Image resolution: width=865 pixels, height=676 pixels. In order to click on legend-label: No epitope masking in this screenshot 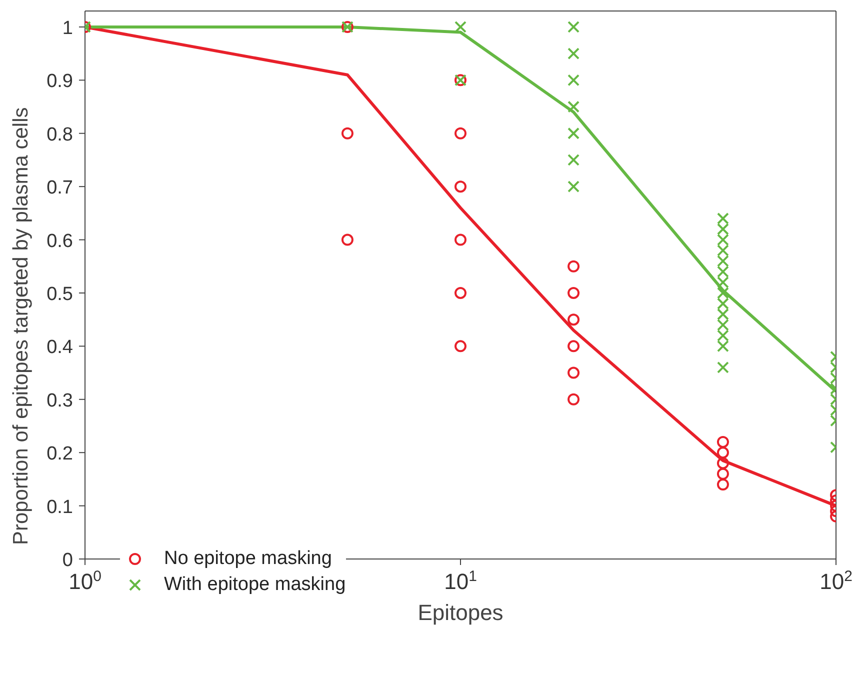, I will do `click(248, 559)`.